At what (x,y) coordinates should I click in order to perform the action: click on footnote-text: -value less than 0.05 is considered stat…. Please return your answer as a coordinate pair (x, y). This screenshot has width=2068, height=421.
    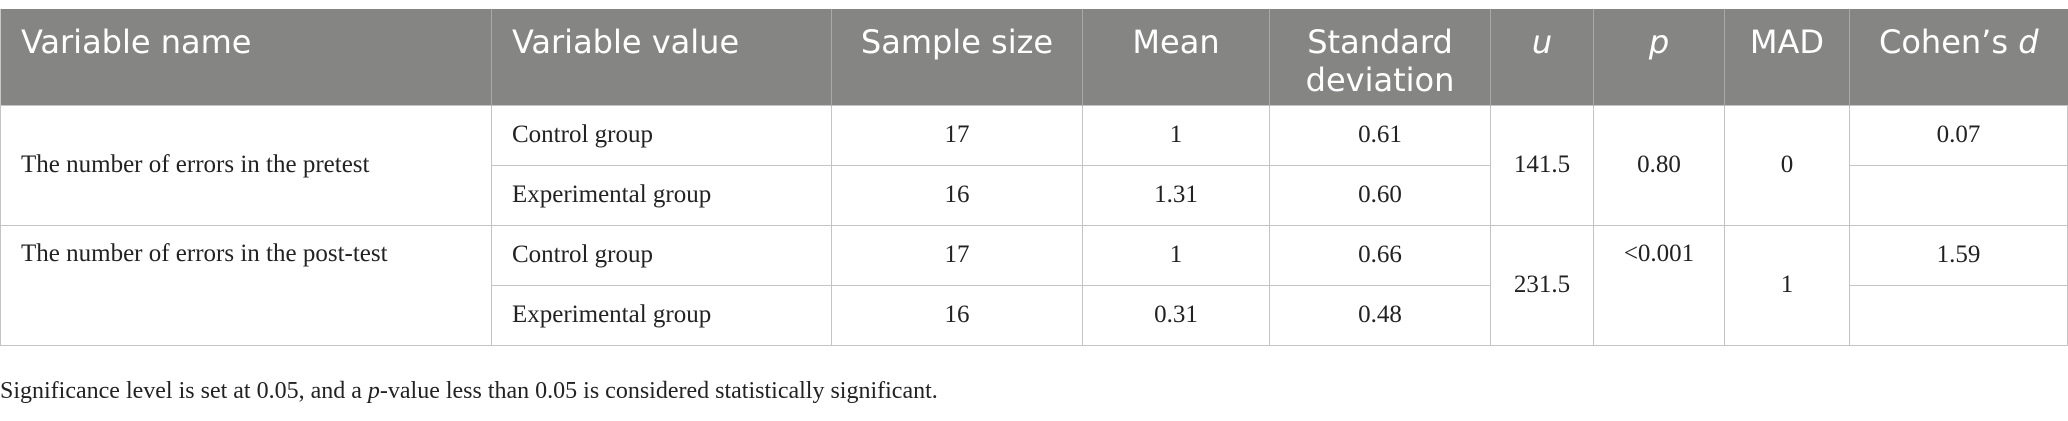
    Looking at the image, I should click on (658, 391).